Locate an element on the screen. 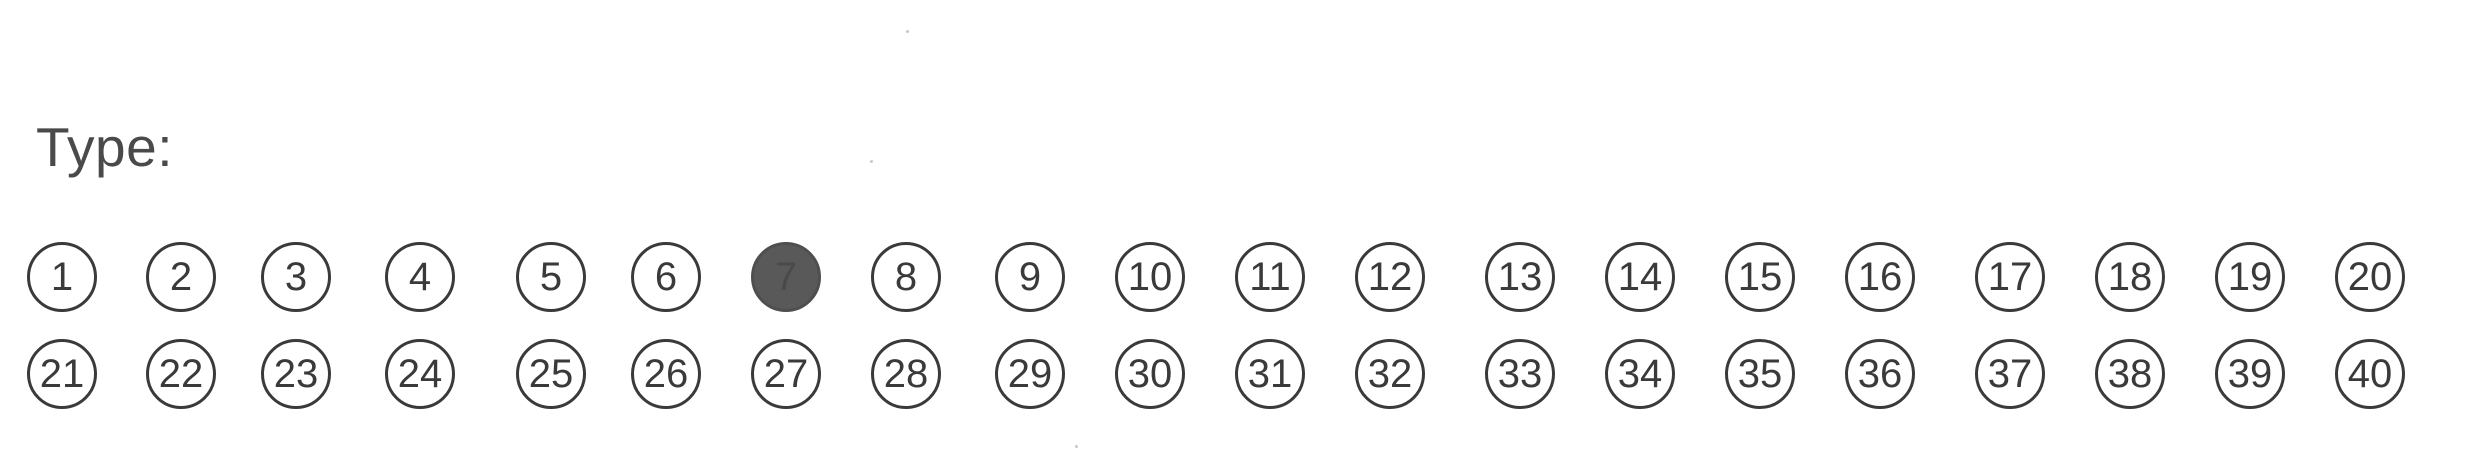 Image resolution: width=2480 pixels, height=457 pixels. type-option-label: 4 is located at coordinates (420, 277).